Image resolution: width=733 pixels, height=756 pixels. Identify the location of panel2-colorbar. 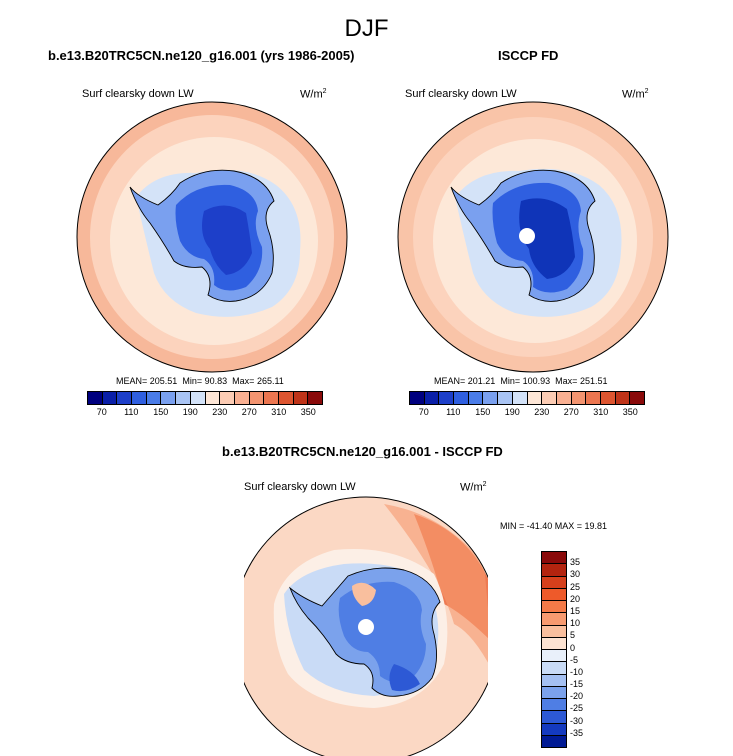
(527, 398).